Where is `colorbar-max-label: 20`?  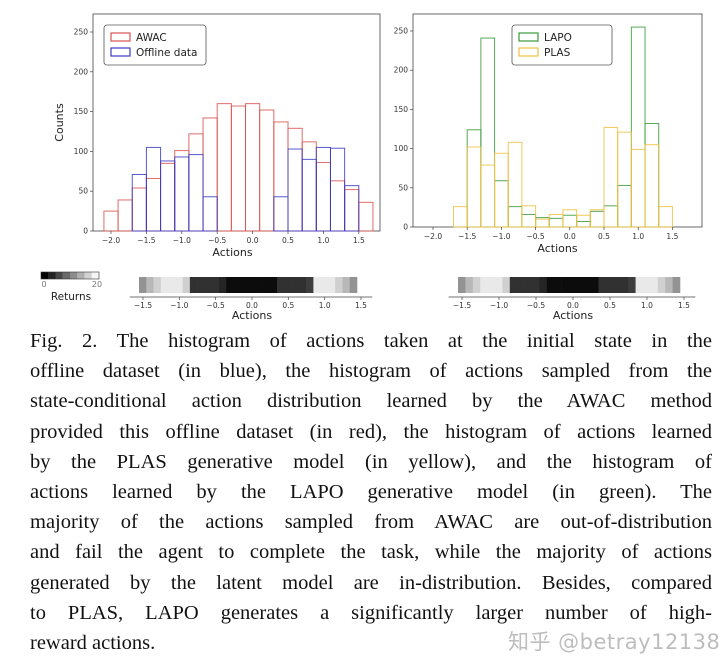 colorbar-max-label: 20 is located at coordinates (97, 284).